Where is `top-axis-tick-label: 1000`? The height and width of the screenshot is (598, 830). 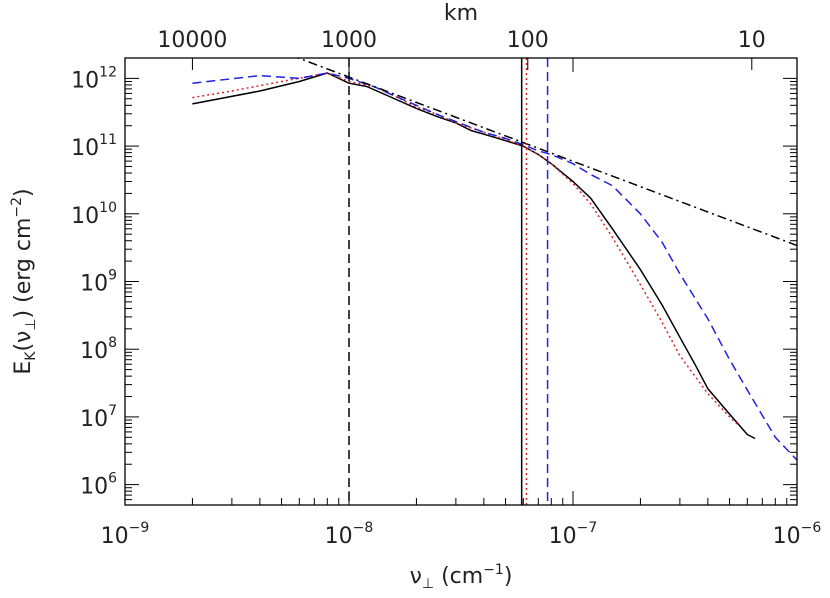 top-axis-tick-label: 1000 is located at coordinates (349, 40).